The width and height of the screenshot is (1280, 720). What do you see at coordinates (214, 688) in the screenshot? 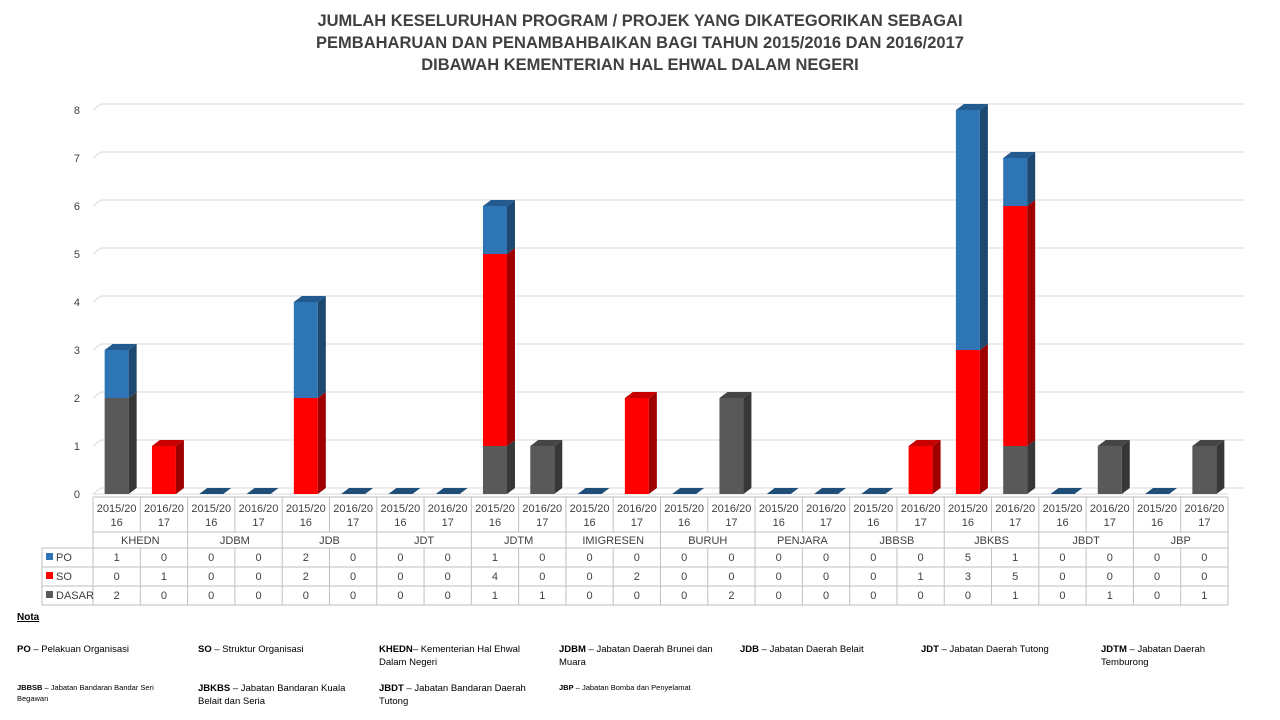
I see `note-abbr: JBKBS` at bounding box center [214, 688].